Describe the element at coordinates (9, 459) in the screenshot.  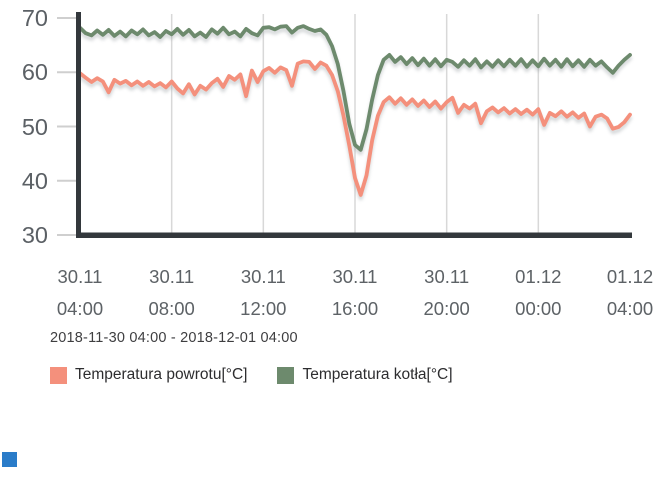
I see `corner-blue-square` at that location.